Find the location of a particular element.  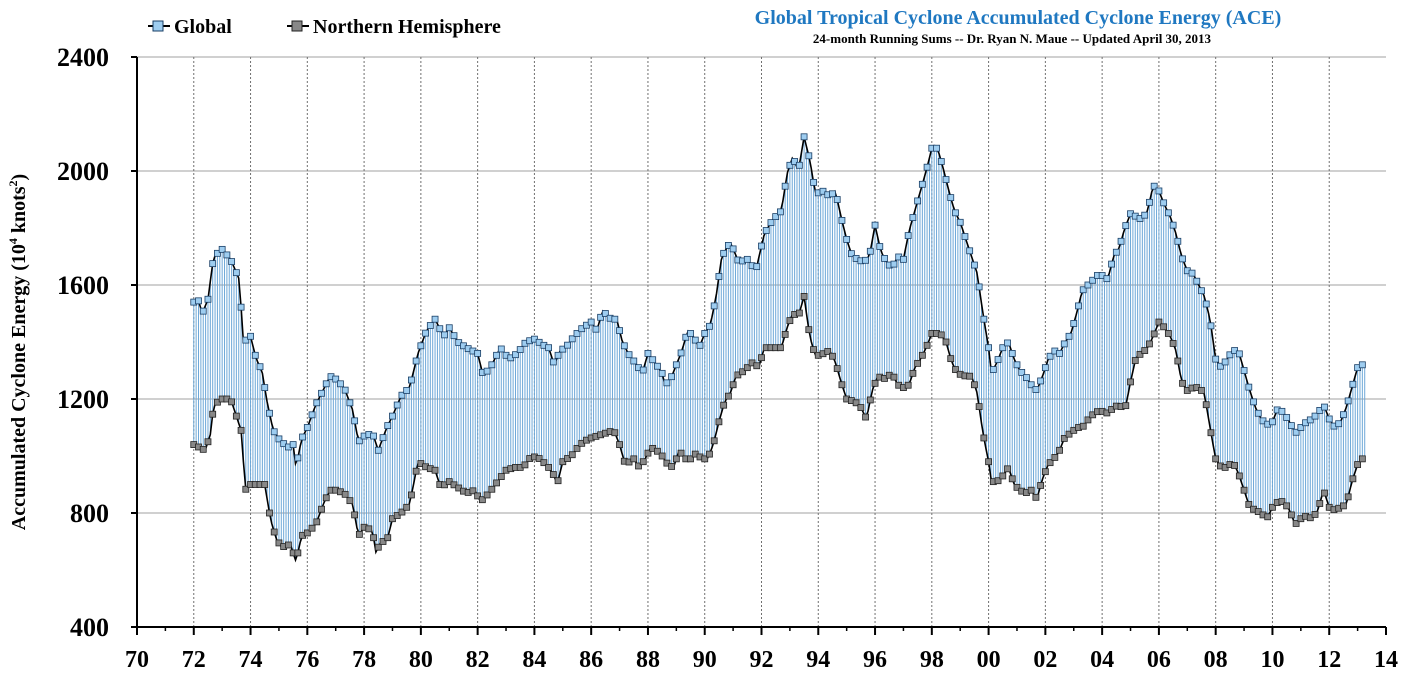

y-axis-label-sup: 4 is located at coordinates (13, 241).